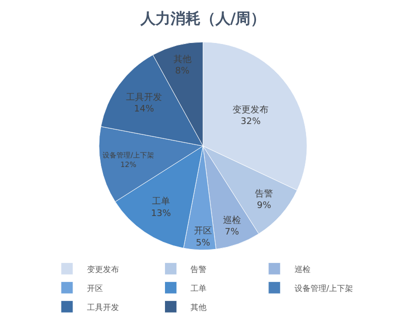 Image resolution: width=406 pixels, height=331 pixels. Describe the element at coordinates (128, 155) in the screenshot. I see `slice-label: 设备管理/上下架` at that location.